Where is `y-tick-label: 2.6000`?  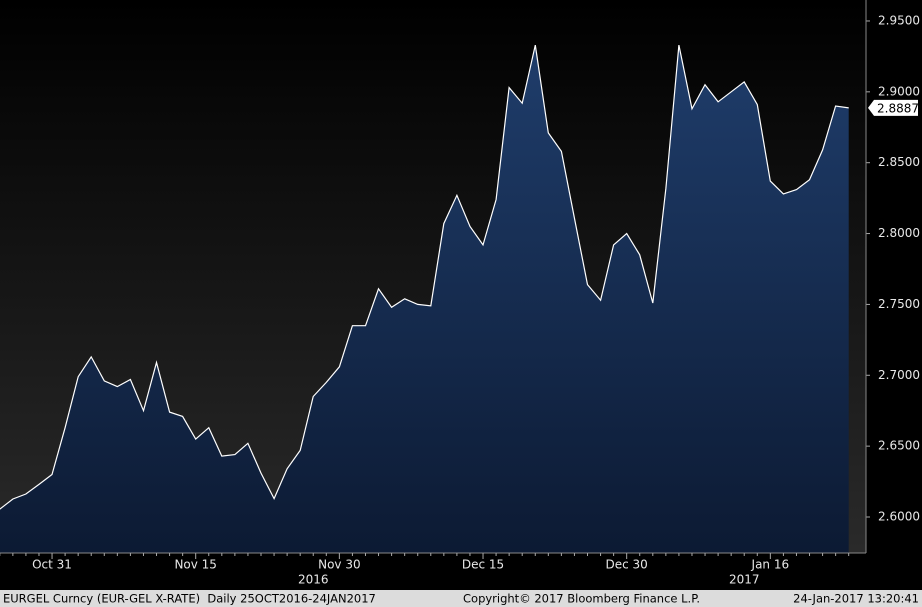 y-tick-label: 2.6000 is located at coordinates (899, 517).